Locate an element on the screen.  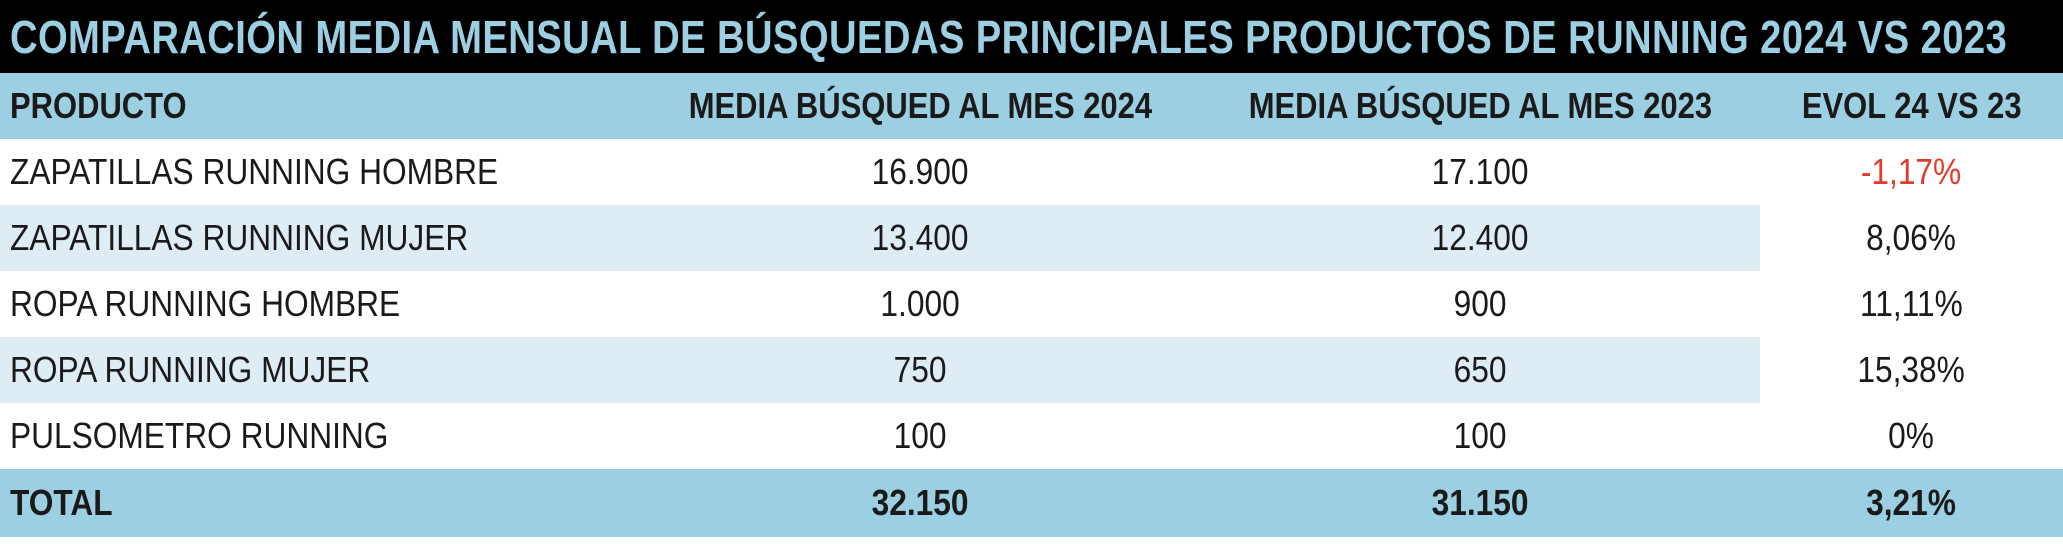
cell-media-2024: 750 is located at coordinates (920, 370).